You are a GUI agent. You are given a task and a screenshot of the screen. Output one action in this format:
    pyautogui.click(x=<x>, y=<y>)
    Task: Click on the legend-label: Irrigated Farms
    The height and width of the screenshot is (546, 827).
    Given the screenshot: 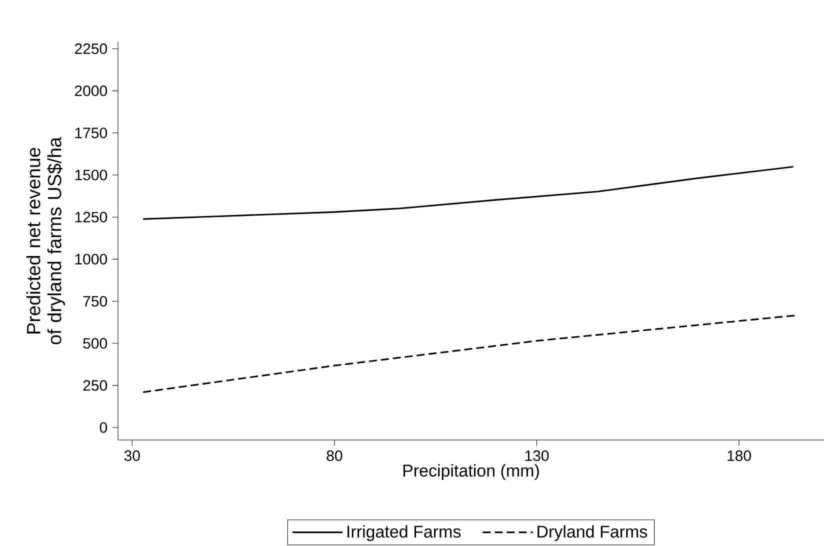 What is the action you would take?
    pyautogui.click(x=404, y=533)
    